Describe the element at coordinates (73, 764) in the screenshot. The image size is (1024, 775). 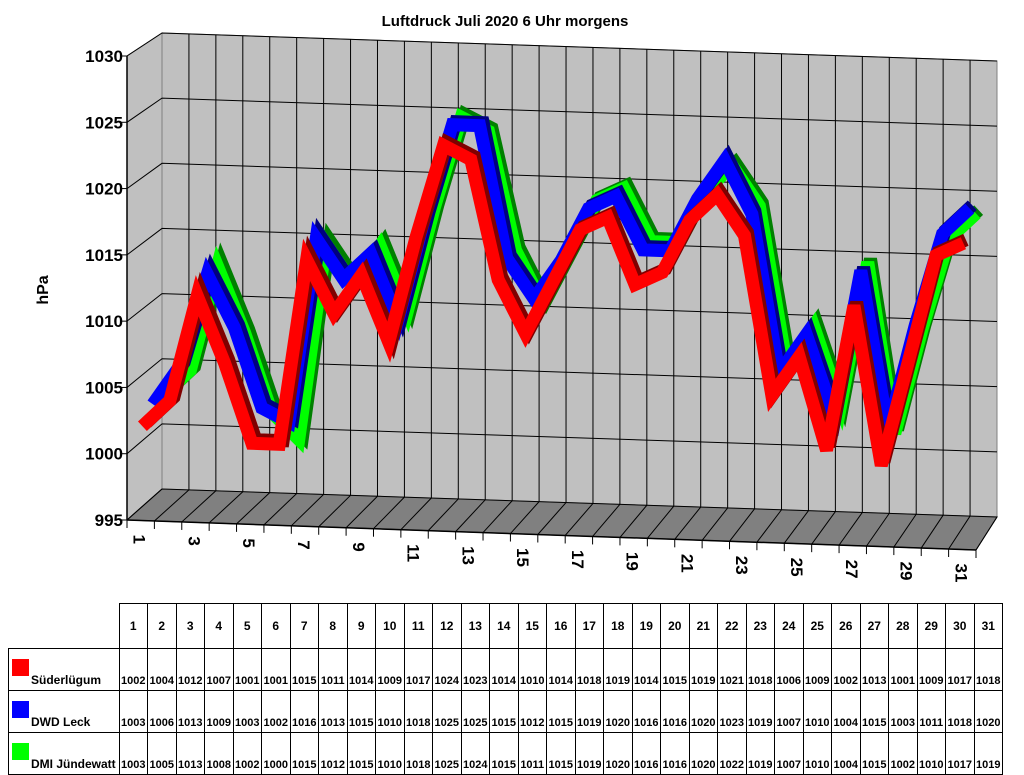
I see `legend-label: DMI Jündewatt` at that location.